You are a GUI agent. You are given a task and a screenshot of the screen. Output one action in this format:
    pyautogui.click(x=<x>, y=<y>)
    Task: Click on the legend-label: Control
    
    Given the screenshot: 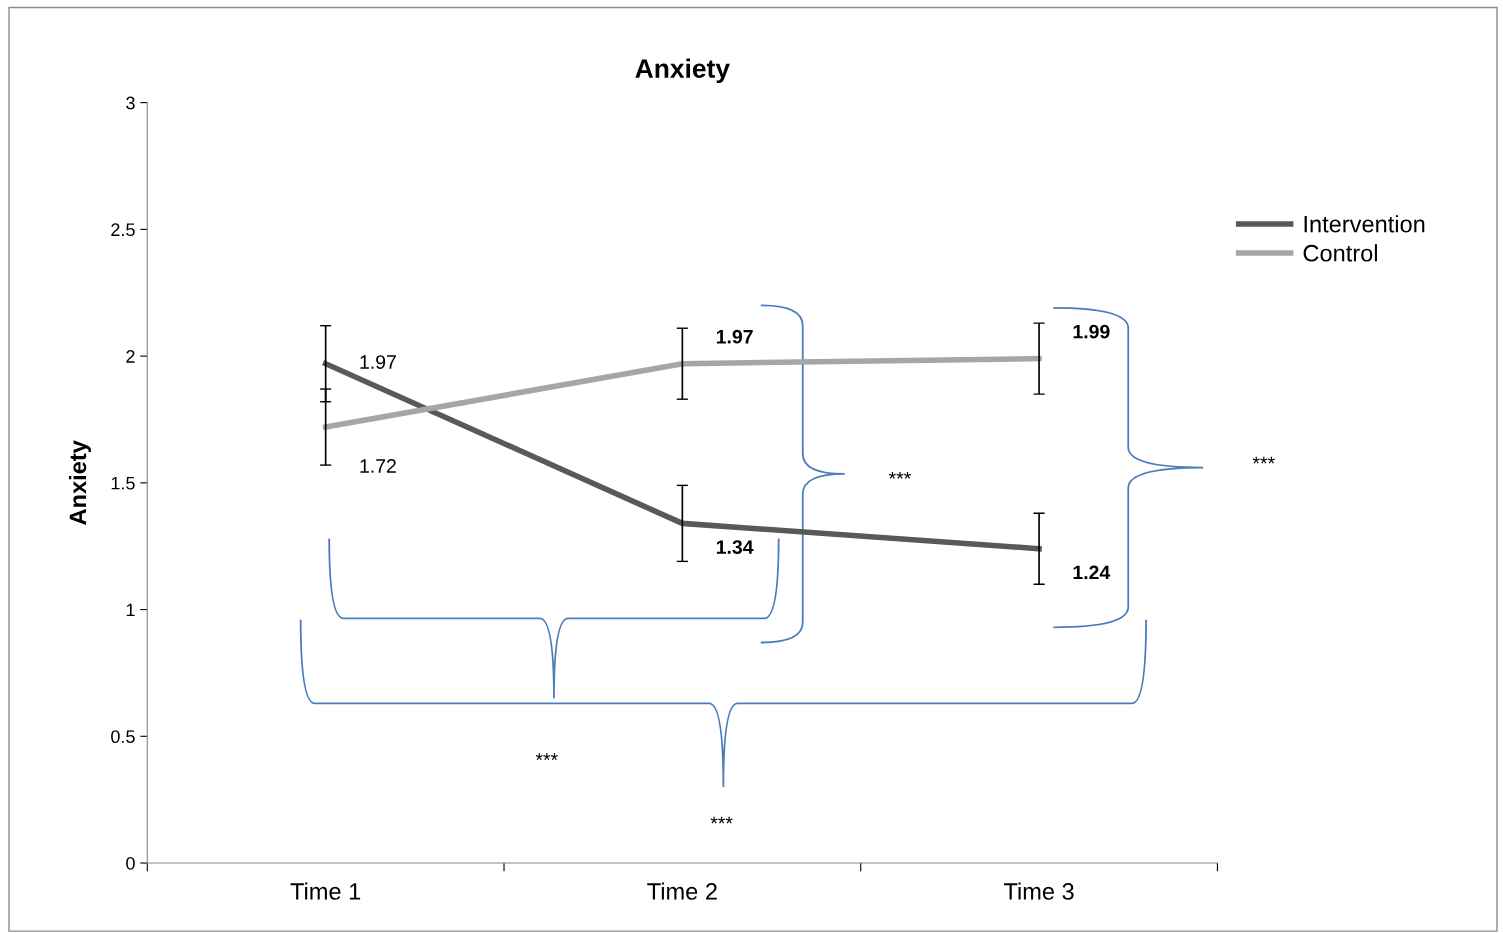 What is the action you would take?
    pyautogui.click(x=1340, y=253)
    